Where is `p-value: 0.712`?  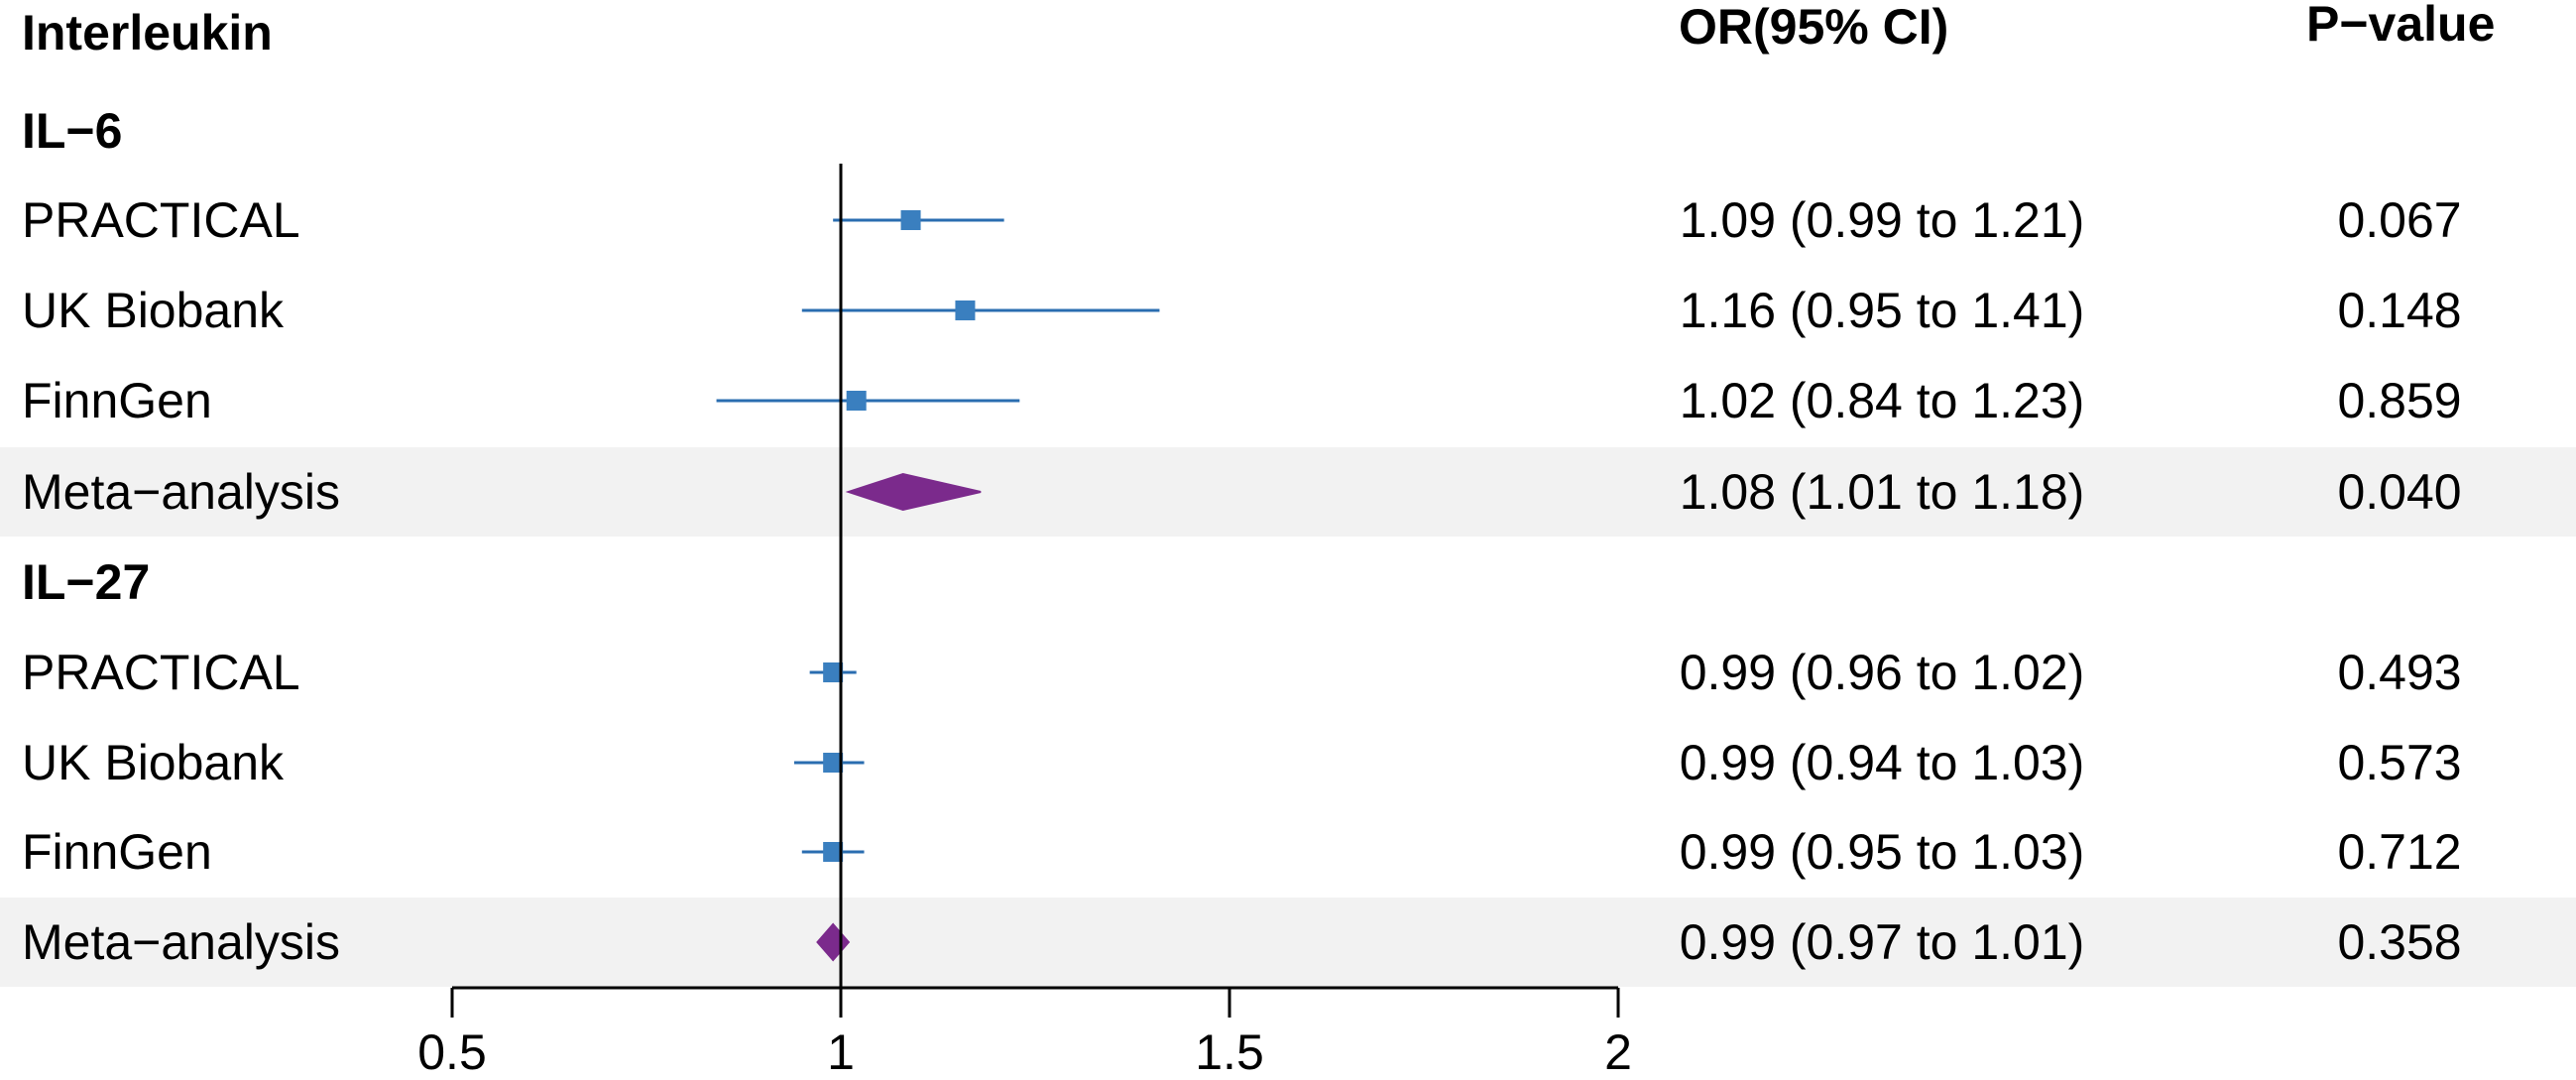
p-value: 0.712 is located at coordinates (2400, 852).